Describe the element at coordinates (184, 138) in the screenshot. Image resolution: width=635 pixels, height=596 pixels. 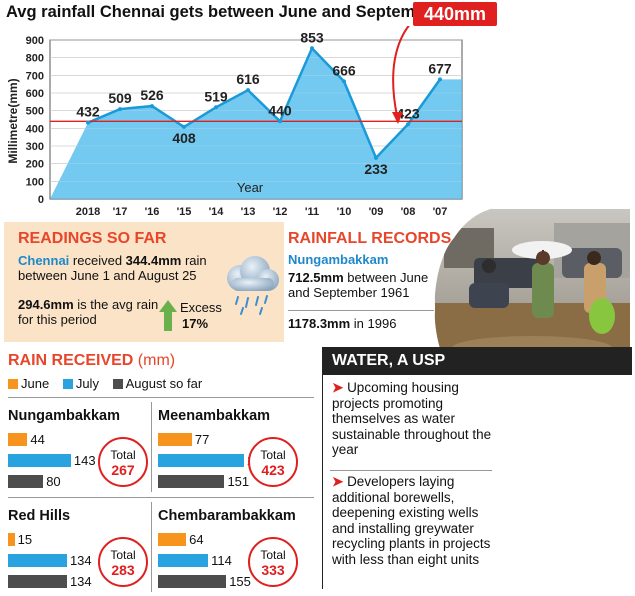
I see `data-label: 408` at that location.